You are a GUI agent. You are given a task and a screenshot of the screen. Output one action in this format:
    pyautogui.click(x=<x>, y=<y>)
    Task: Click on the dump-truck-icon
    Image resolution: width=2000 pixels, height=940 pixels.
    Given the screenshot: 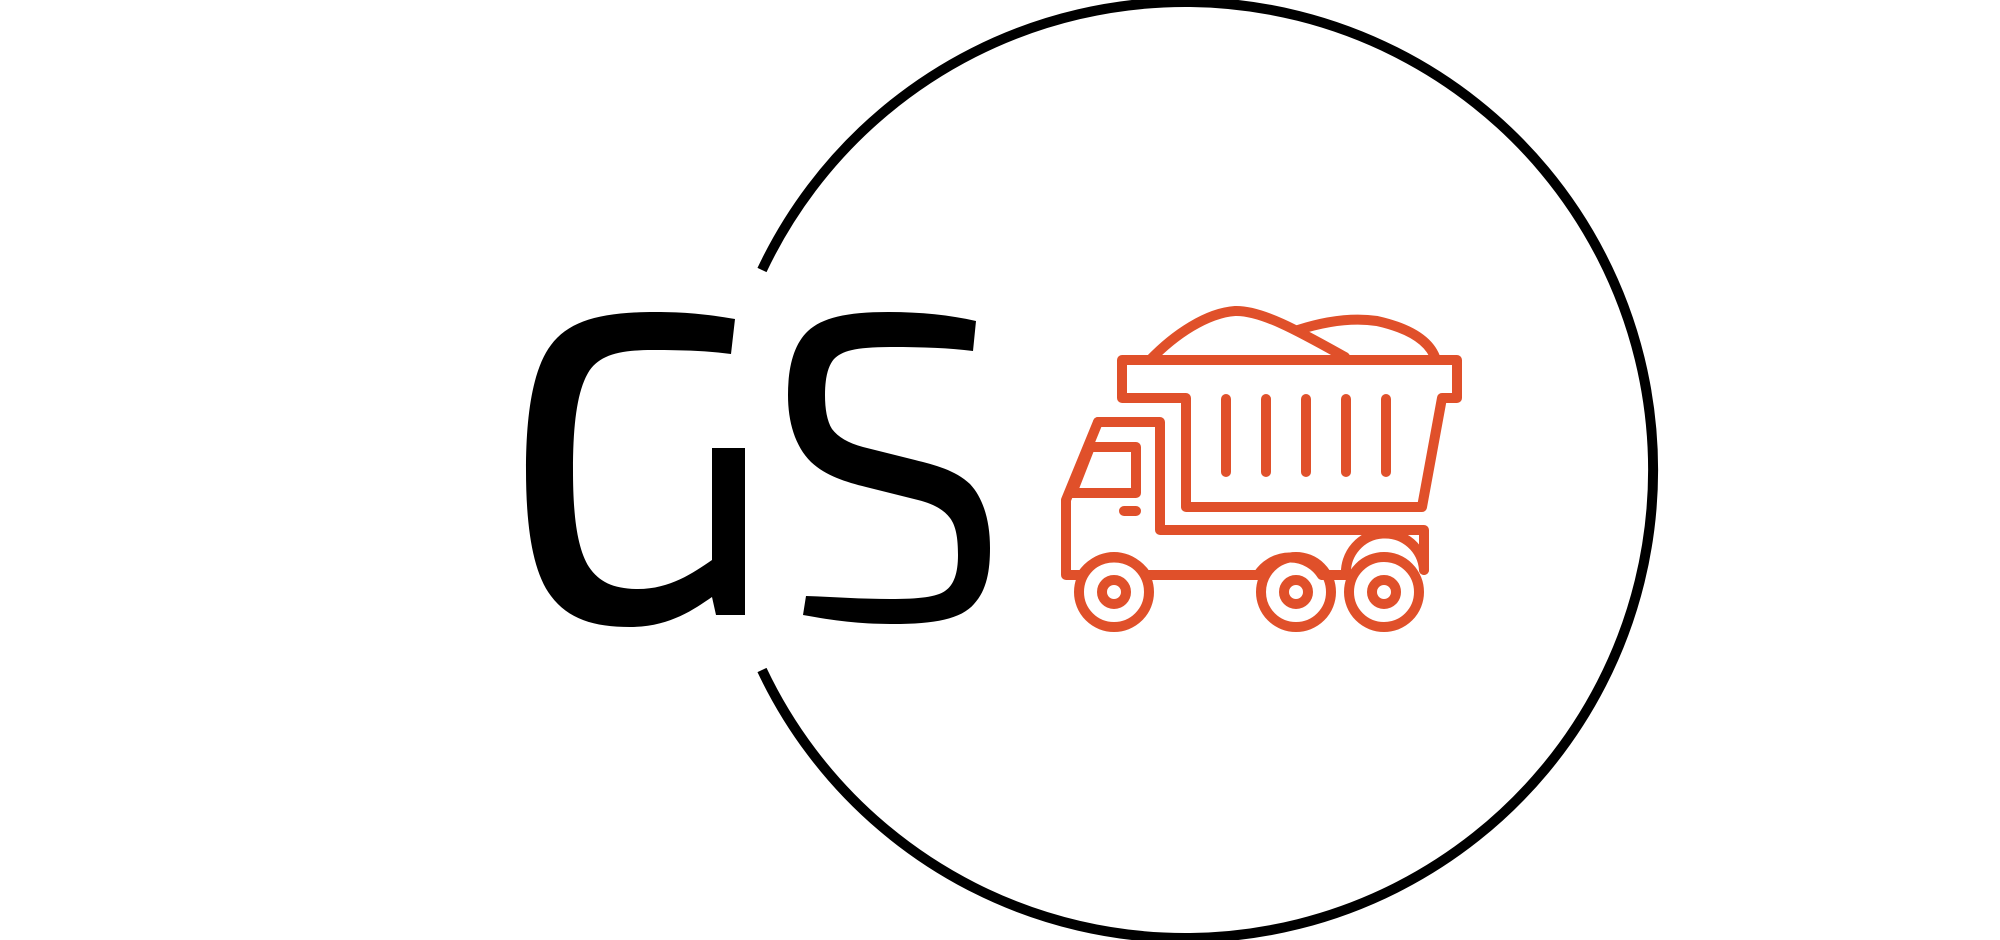 What is the action you would take?
    pyautogui.click(x=1261, y=469)
    